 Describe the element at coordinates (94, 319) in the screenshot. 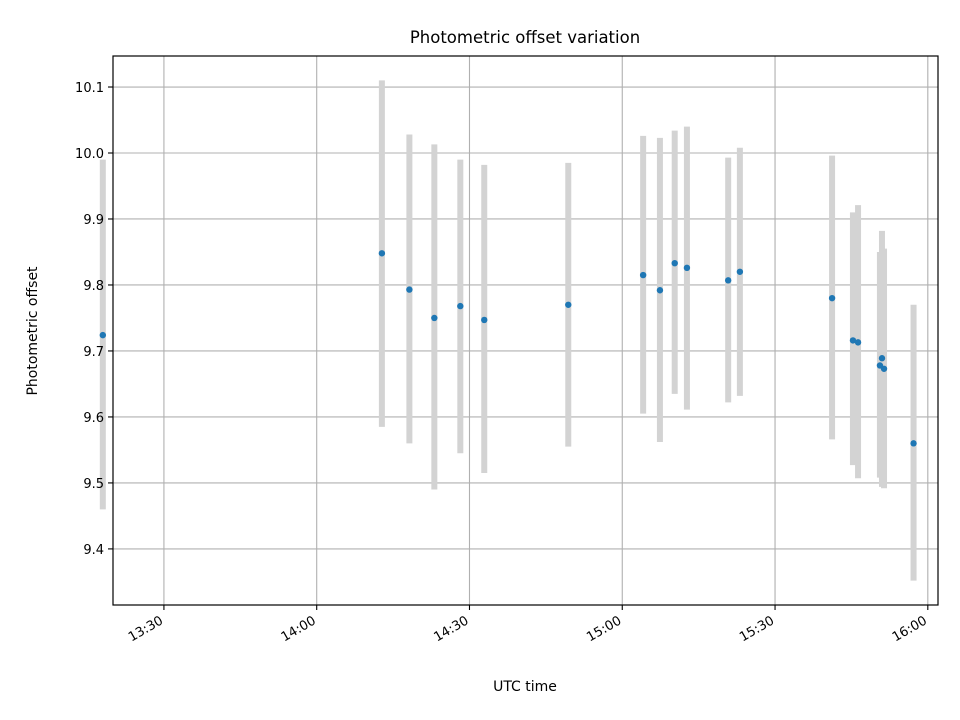

I see `y-axis-ticks: 9.4 9.5 9.6 9.7 9.8 9.9 10.0 10.1` at that location.